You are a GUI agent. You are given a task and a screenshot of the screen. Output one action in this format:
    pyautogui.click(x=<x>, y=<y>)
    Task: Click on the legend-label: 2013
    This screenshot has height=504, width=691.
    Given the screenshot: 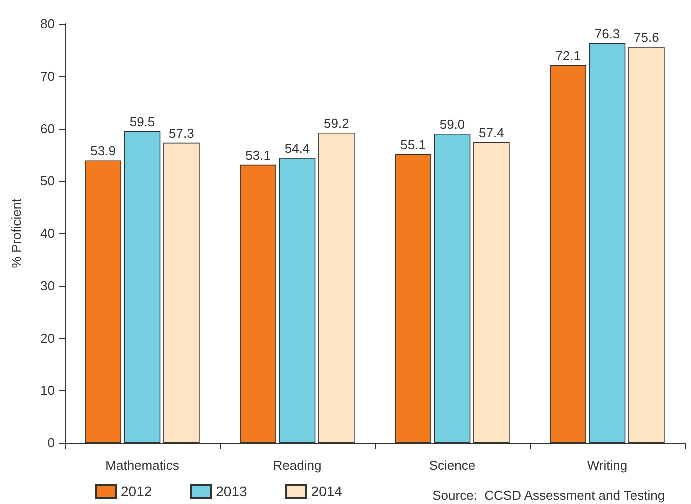 What is the action you would take?
    pyautogui.click(x=232, y=492)
    